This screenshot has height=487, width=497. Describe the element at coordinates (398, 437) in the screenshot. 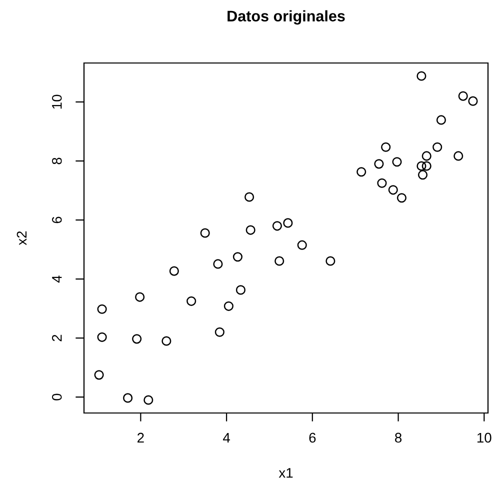

I see `x-tick-label: 8` at that location.